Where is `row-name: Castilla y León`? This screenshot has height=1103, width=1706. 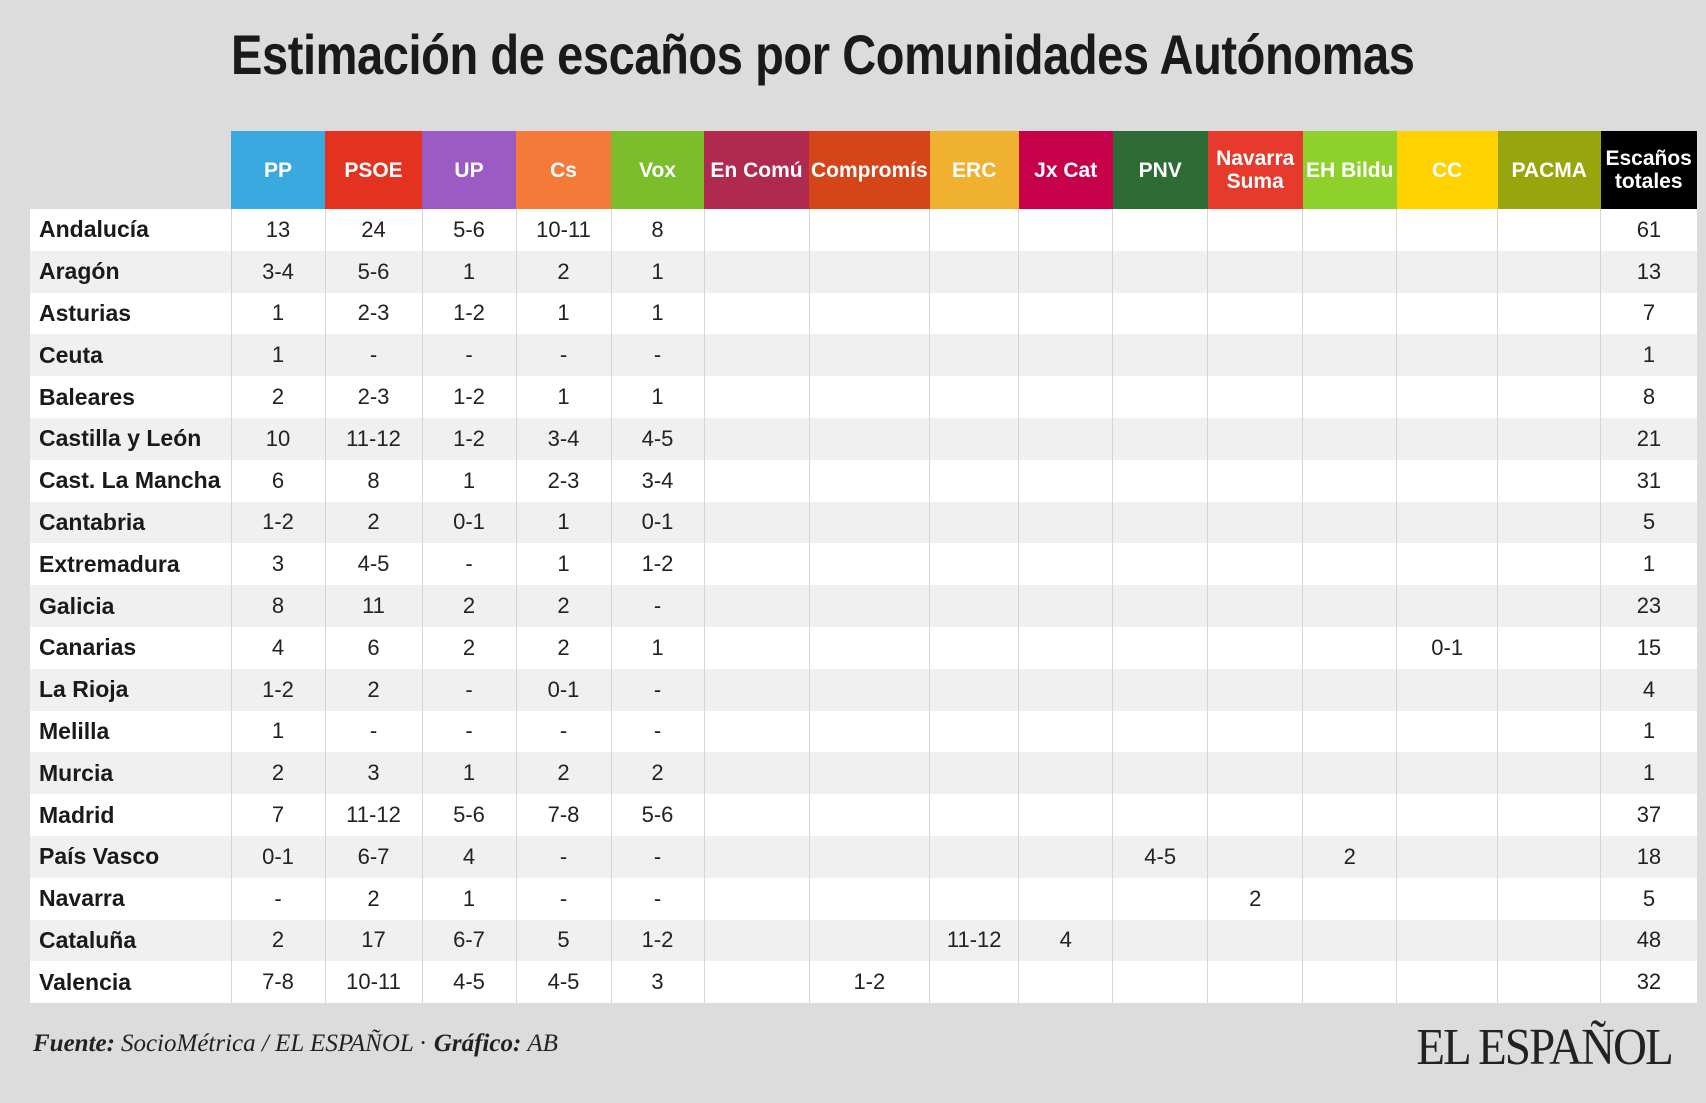 row-name: Castilla y León is located at coordinates (130, 438).